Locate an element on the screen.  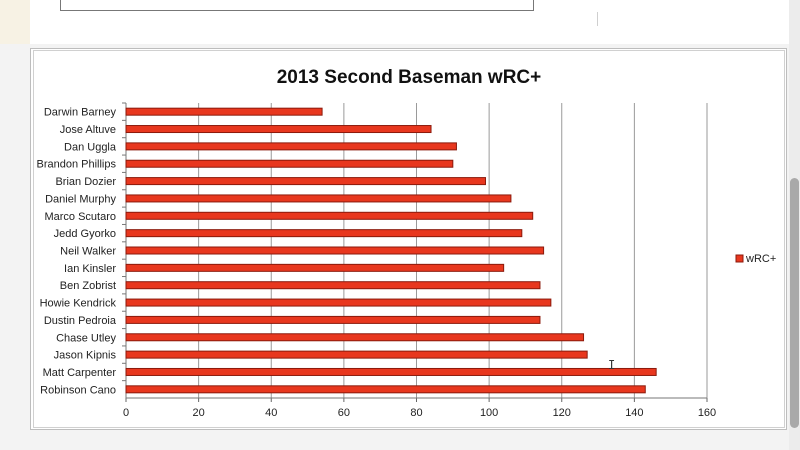
x-tick-label: 160 is located at coordinates (707, 413).